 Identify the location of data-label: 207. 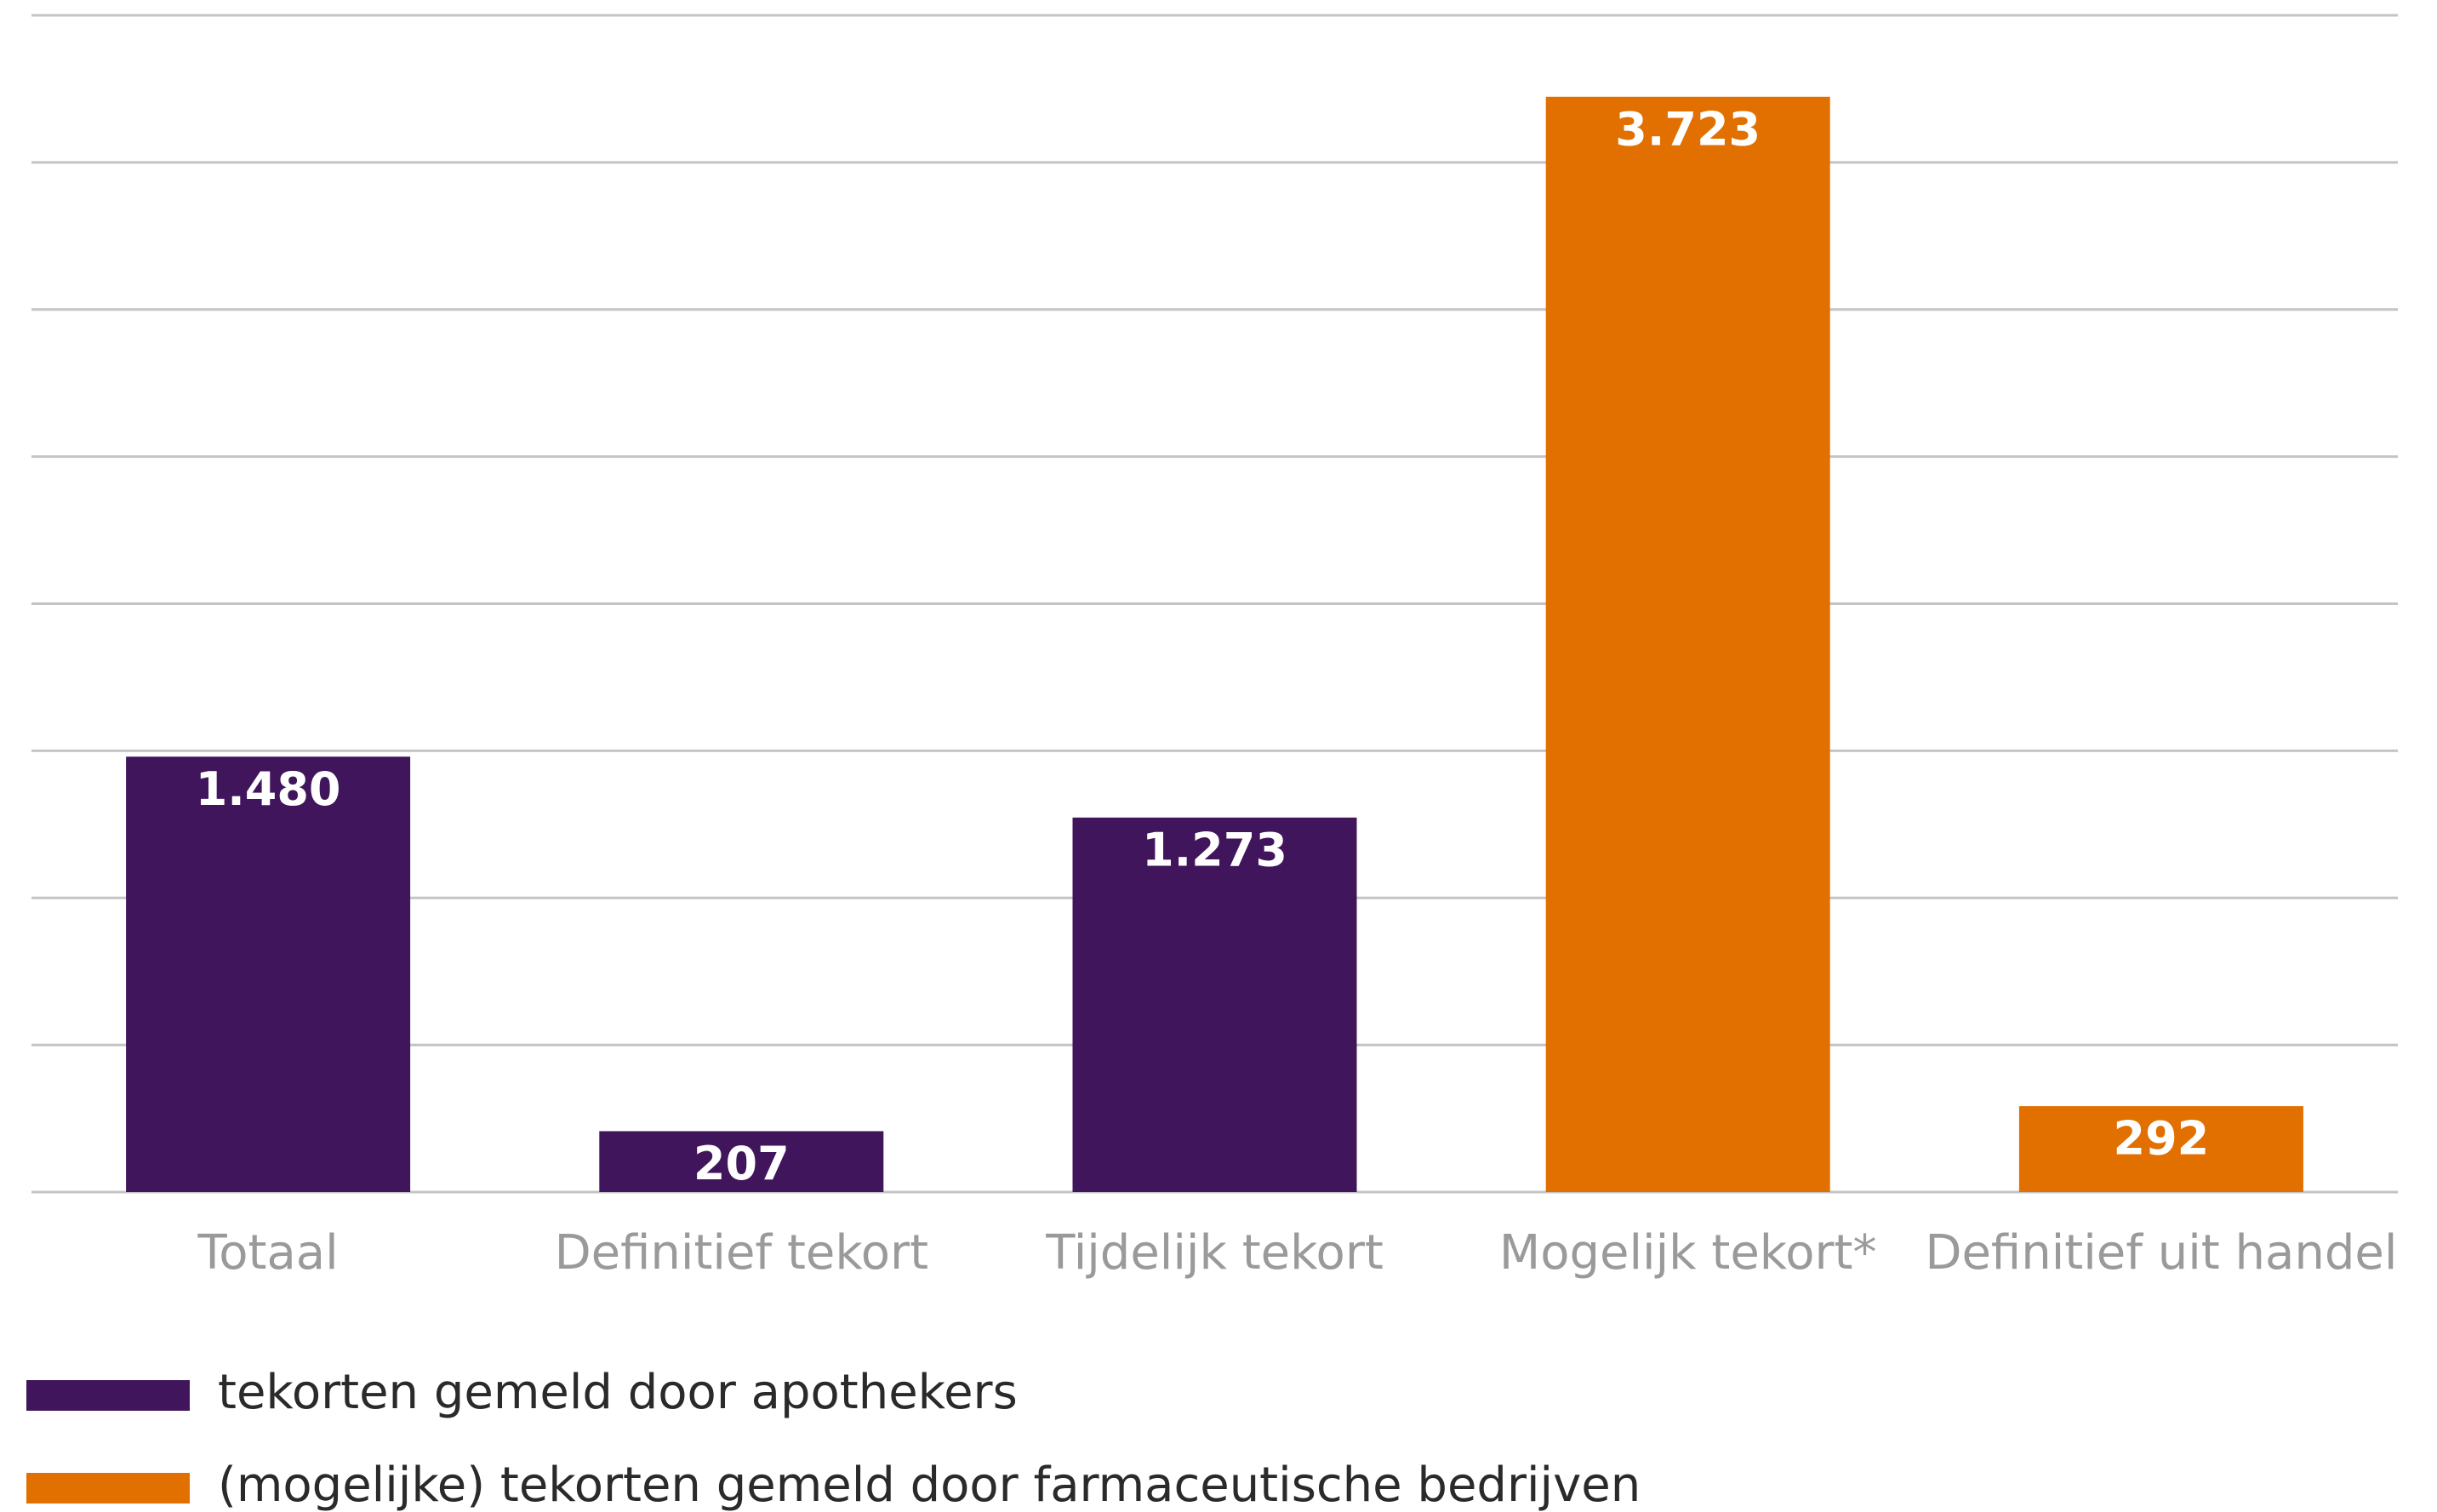
(741, 1163).